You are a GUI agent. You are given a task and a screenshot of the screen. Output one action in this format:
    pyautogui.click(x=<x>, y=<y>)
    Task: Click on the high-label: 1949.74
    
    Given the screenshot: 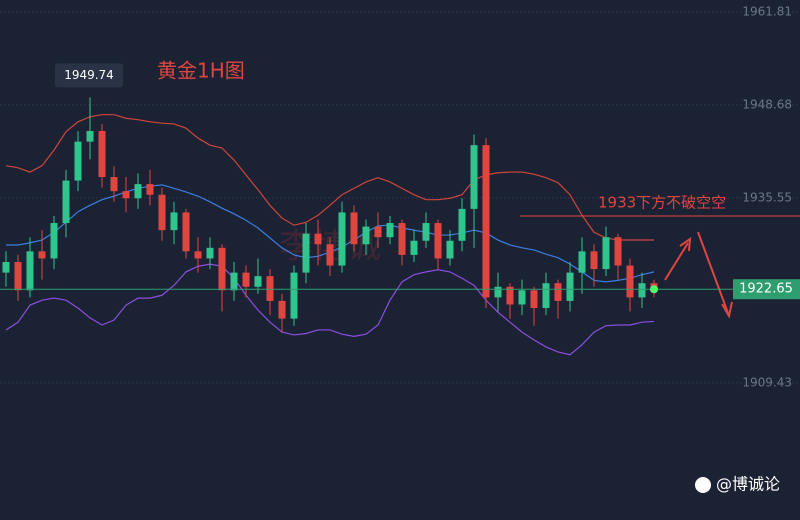 What is the action you would take?
    pyautogui.click(x=89, y=75)
    